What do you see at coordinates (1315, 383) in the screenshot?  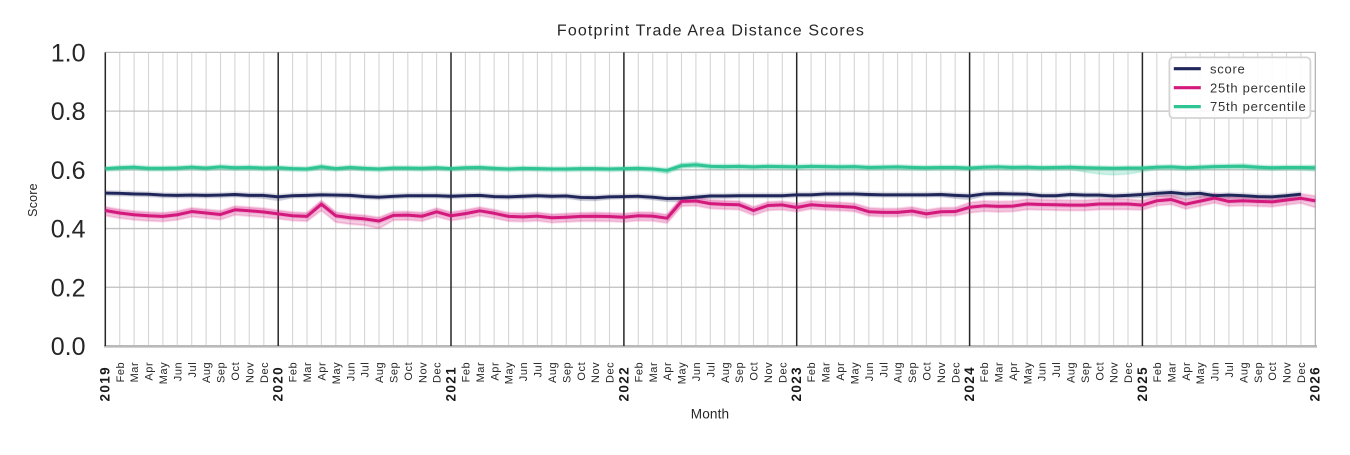 I see `svg-text: 2026` at bounding box center [1315, 383].